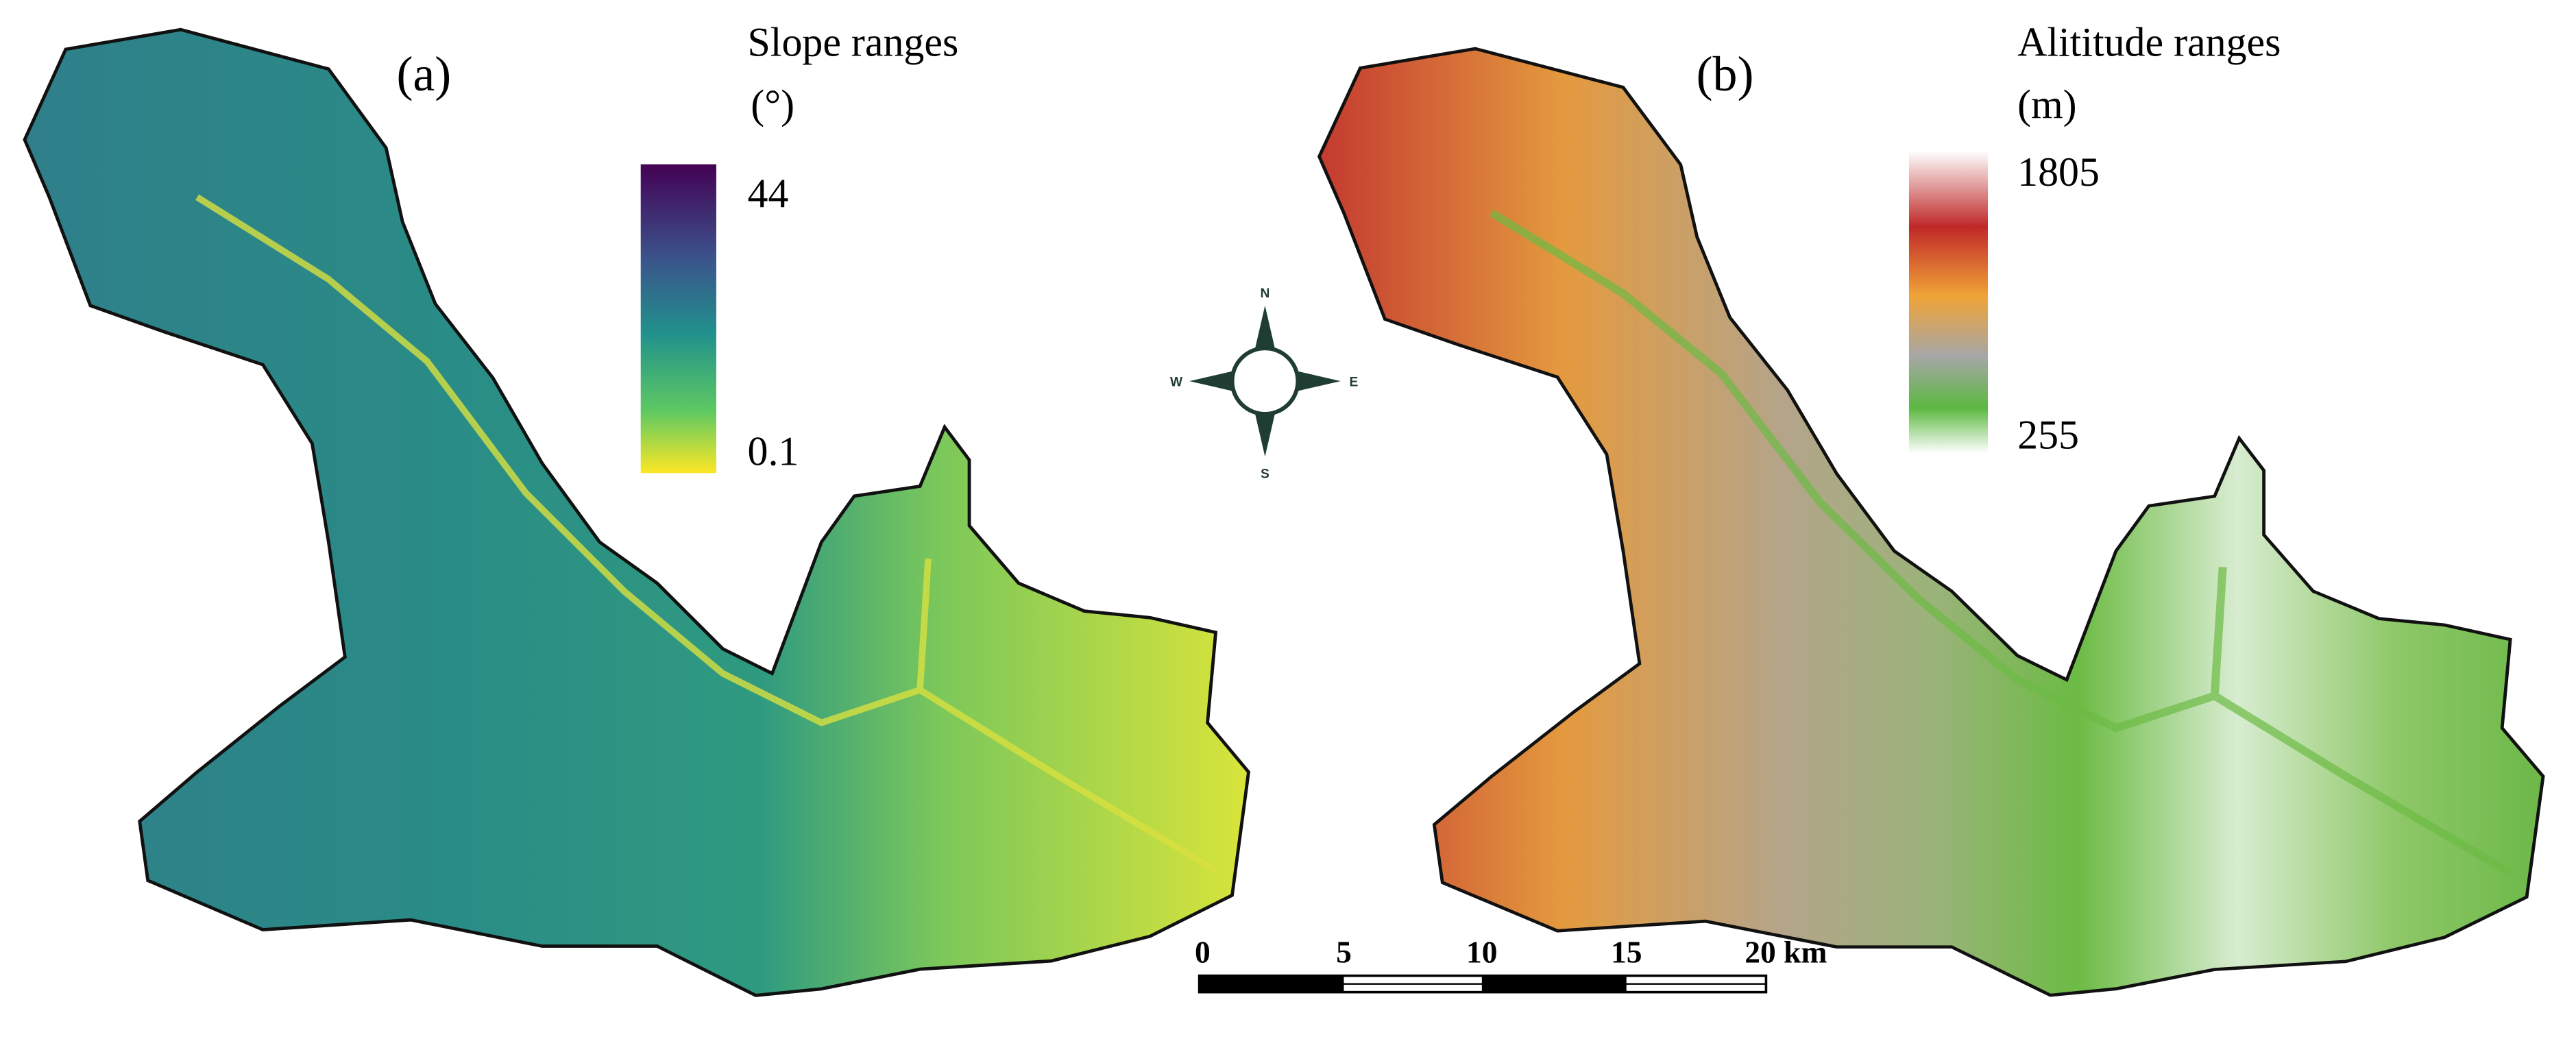 This screenshot has width=2576, height=1039. Describe the element at coordinates (1786, 952) in the screenshot. I see `scale-label: 20 km` at that location.